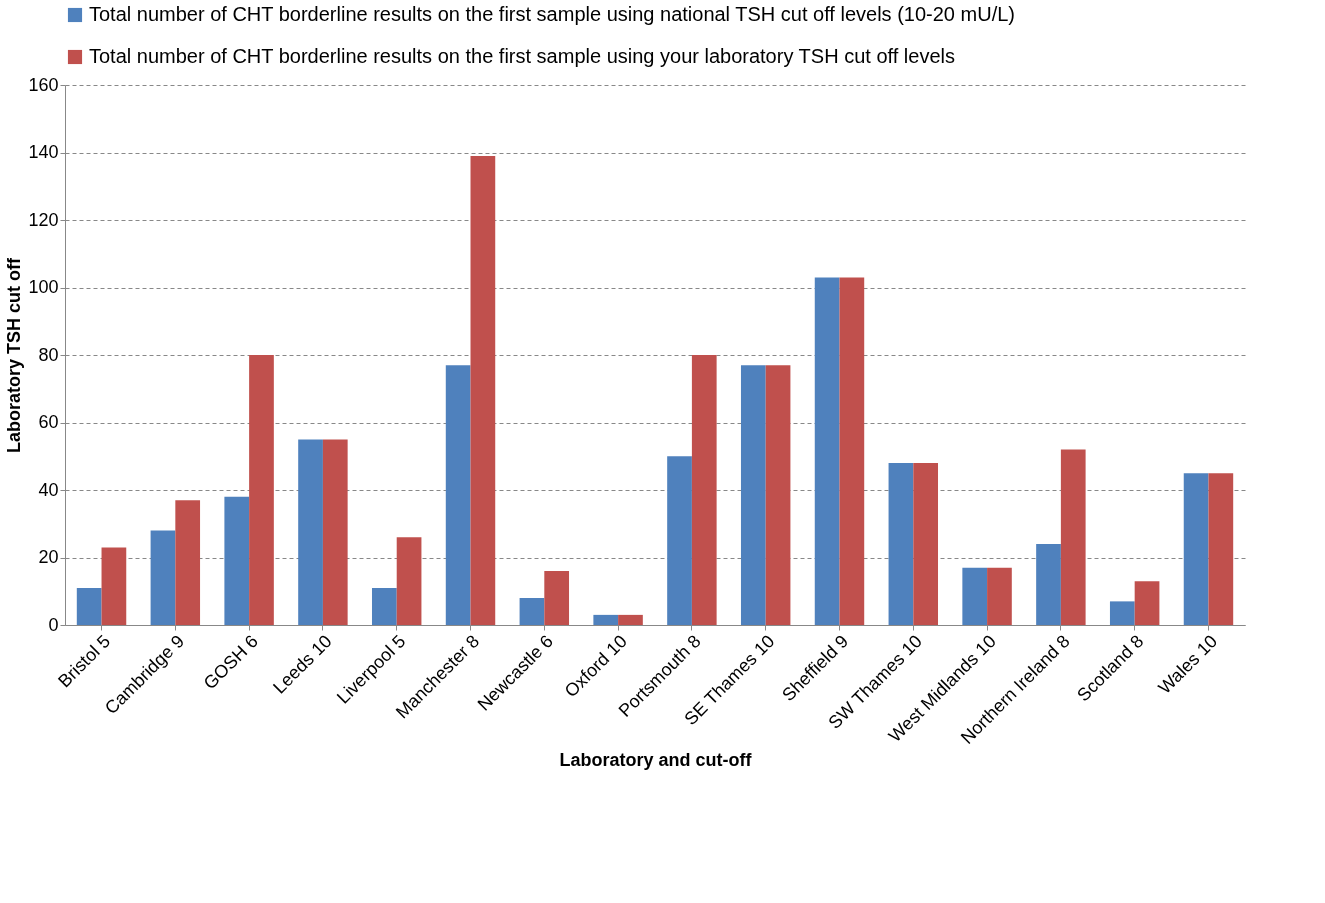  What do you see at coordinates (552, 14) in the screenshot?
I see `legend-label: Total number of CHT borderline results on the first sample using national TSH cut off levels (10-20 mU/L)` at bounding box center [552, 14].